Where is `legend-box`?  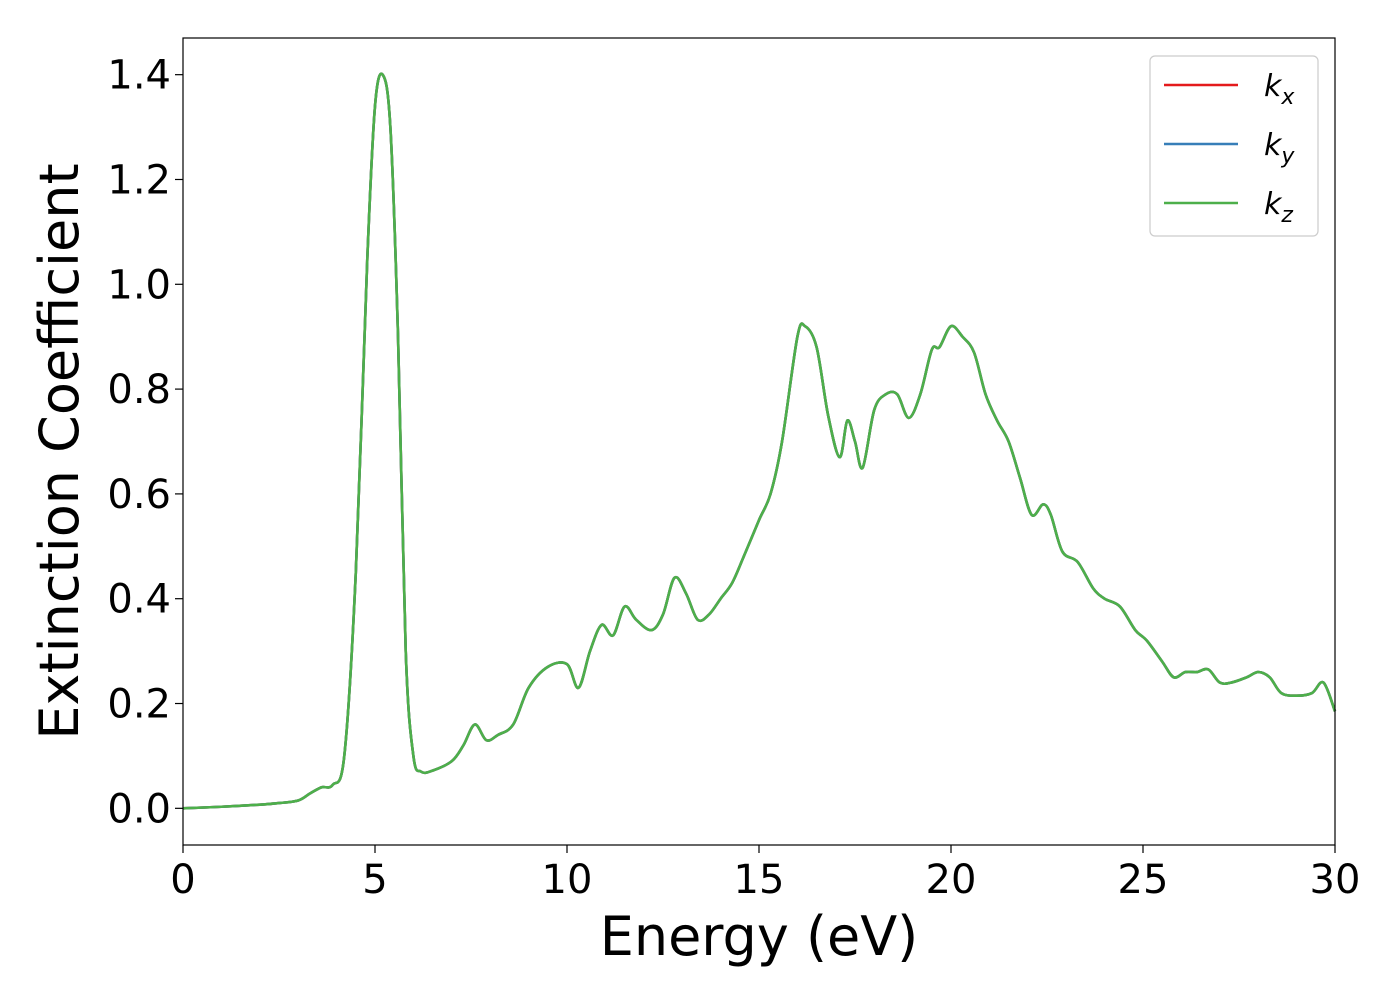
legend-box is located at coordinates (1234, 146).